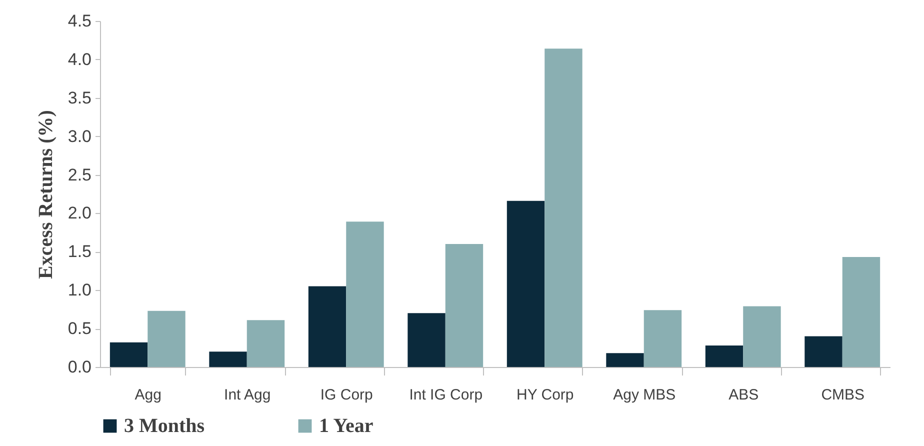 This screenshot has height=446, width=924. What do you see at coordinates (743, 395) in the screenshot?
I see `x-tick-label: ABS` at bounding box center [743, 395].